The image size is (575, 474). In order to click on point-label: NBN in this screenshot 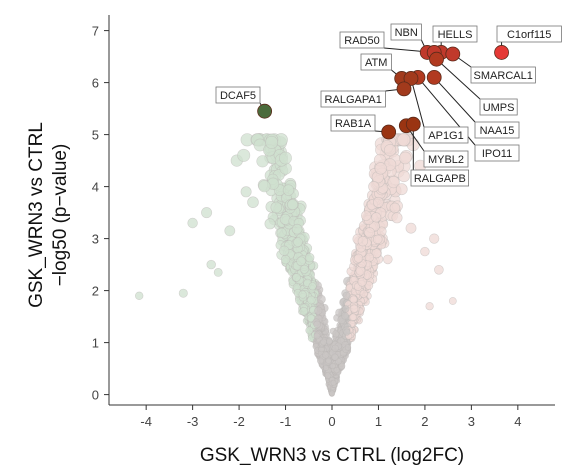, I will do `click(406, 33)`.